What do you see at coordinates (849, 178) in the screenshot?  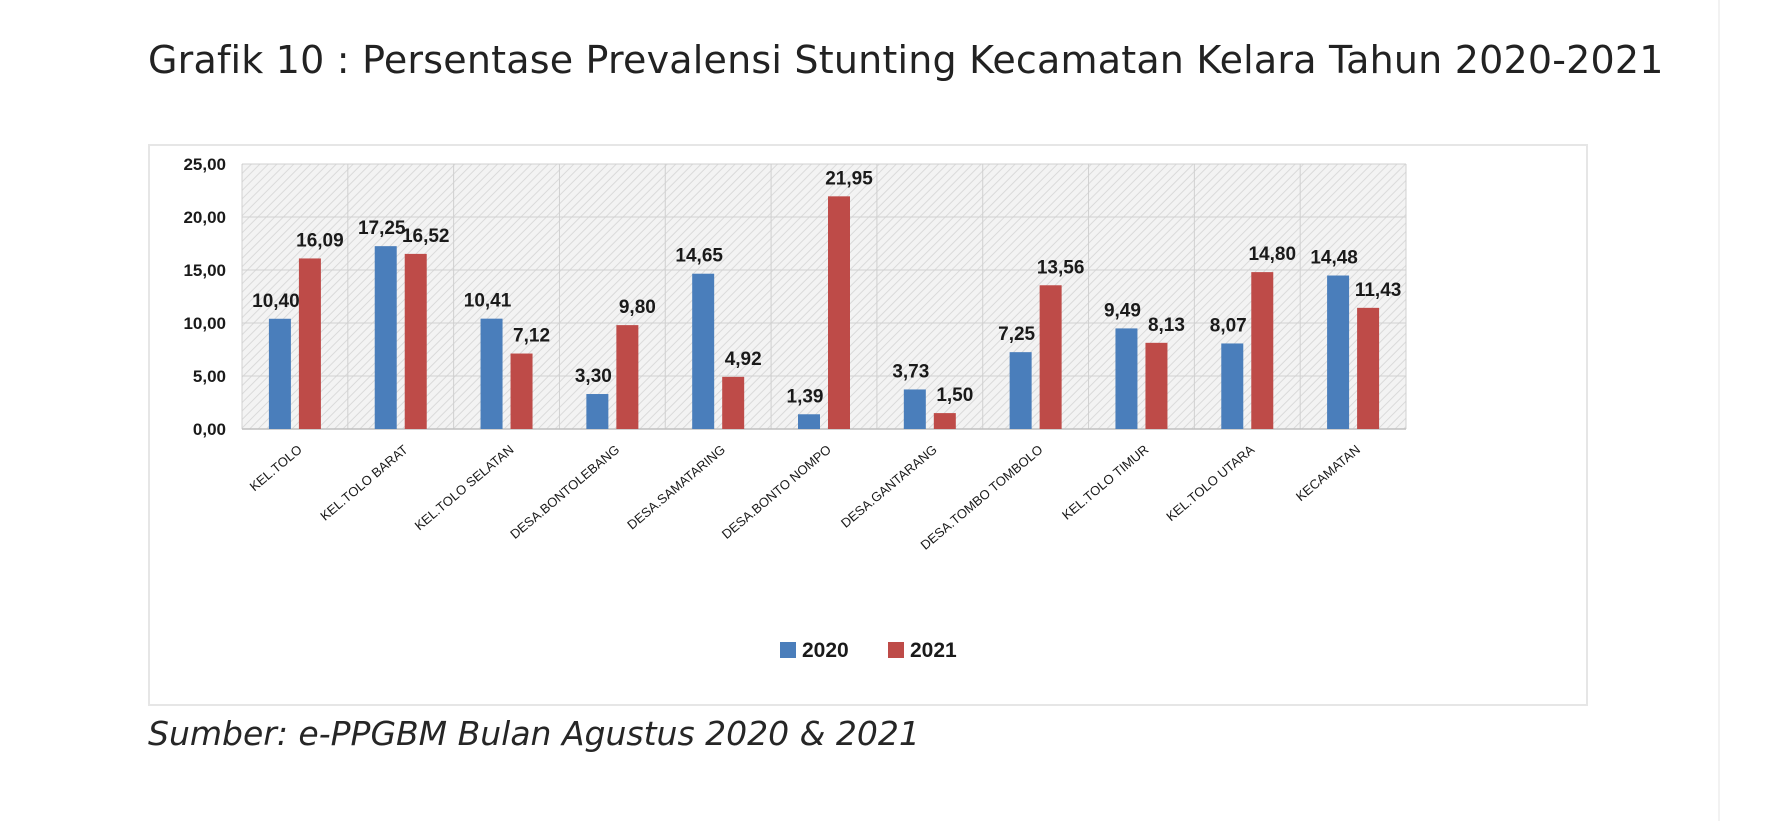 I see `data-label: 21,95` at bounding box center [849, 178].